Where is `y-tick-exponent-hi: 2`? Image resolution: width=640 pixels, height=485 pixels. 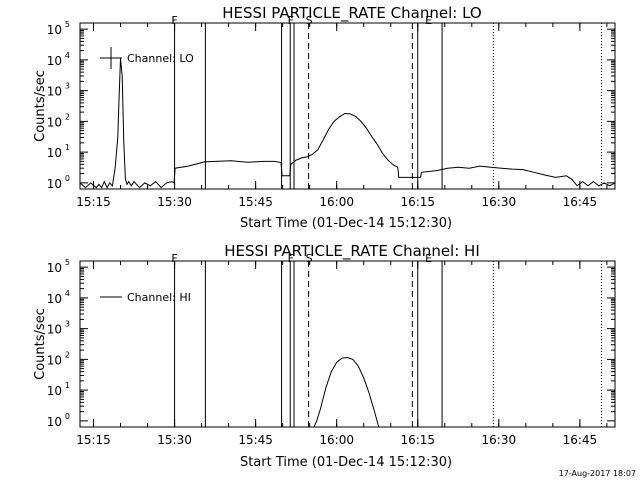
y-tick-exponent-hi: 2 is located at coordinates (67, 354).